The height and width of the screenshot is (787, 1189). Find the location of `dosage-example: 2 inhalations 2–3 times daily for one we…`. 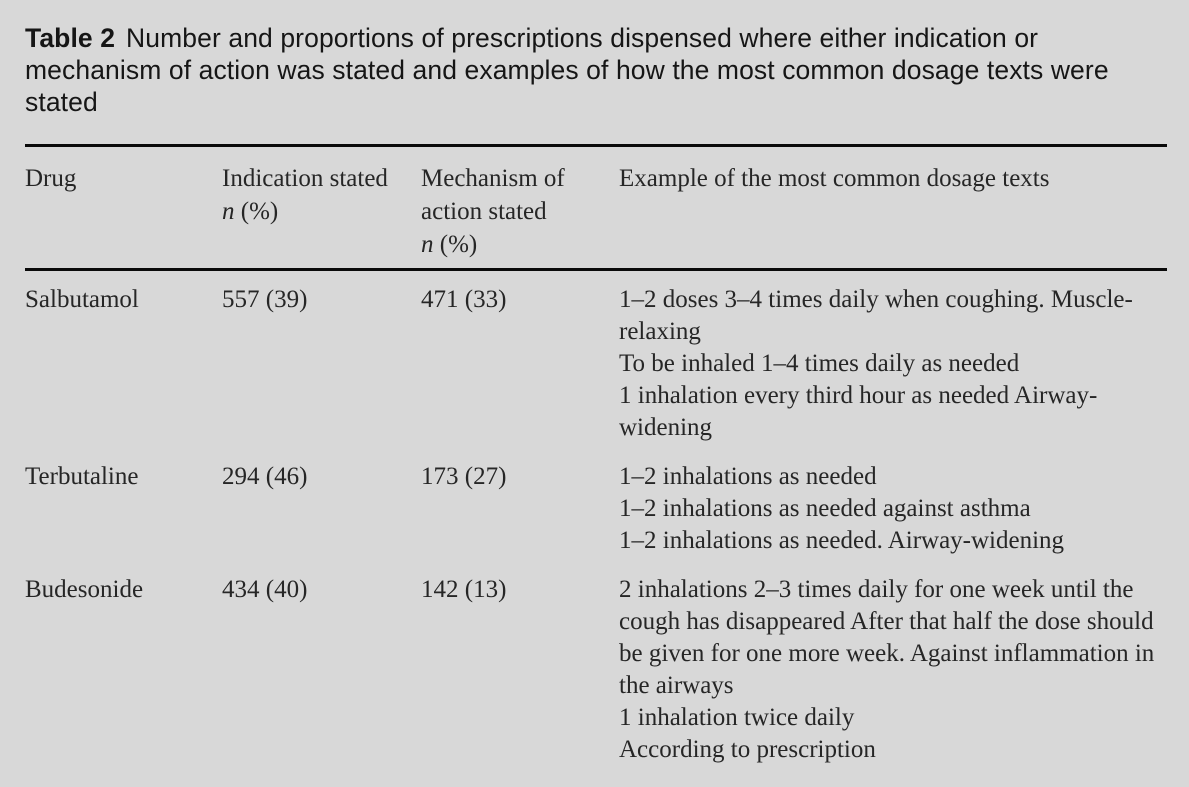

dosage-example: 2 inhalations 2–3 times daily for one we… is located at coordinates (887, 637).